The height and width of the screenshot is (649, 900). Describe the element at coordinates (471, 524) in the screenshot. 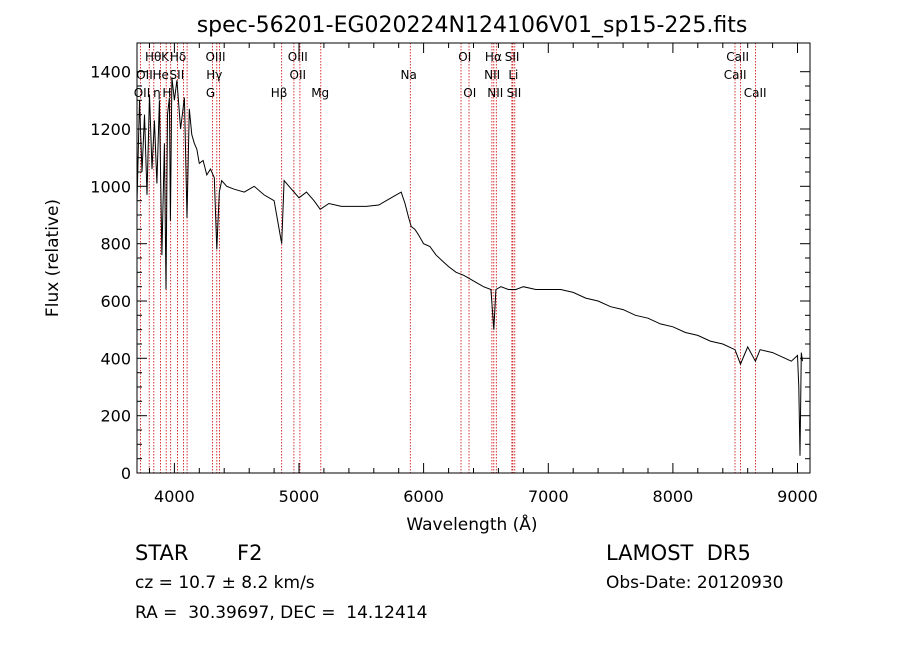

I see `x-axis-label: Wavelength (Å)` at that location.